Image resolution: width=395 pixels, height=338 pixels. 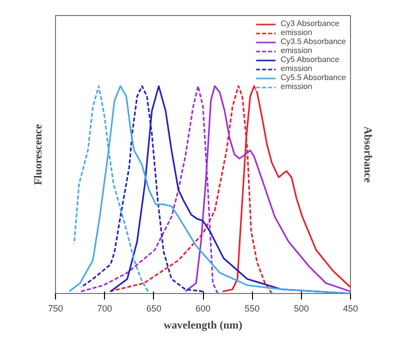 What do you see at coordinates (310, 59) in the screenshot?
I see `legend-label: Cy5 Absorbance` at bounding box center [310, 59].